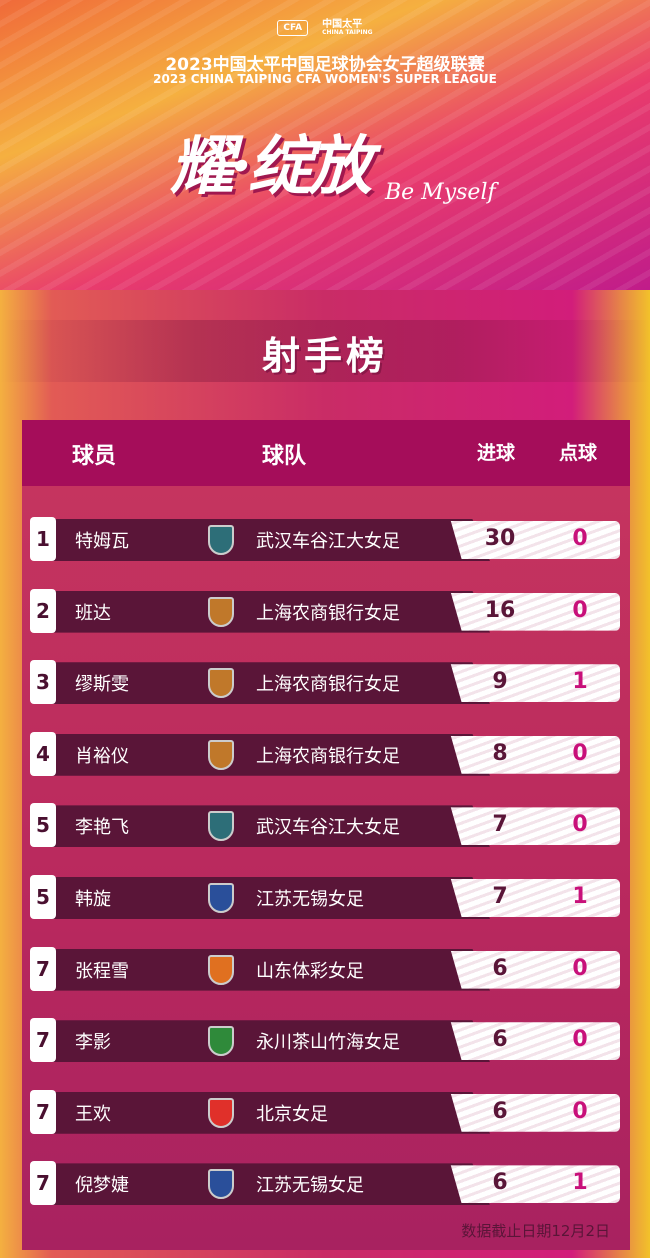 The image size is (650, 1258). What do you see at coordinates (102, 1186) in the screenshot?
I see `player-name: 倪梦婕` at bounding box center [102, 1186].